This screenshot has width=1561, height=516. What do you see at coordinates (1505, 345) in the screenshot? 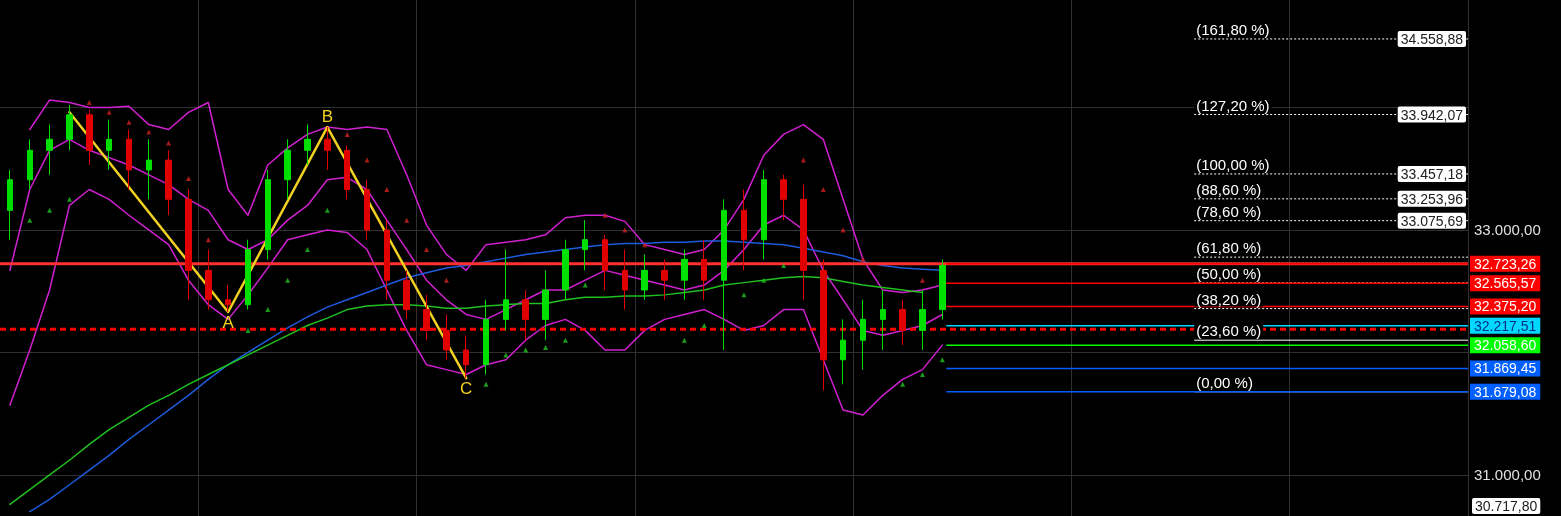
I see `ref-line-label: 32.058,60` at bounding box center [1505, 345].